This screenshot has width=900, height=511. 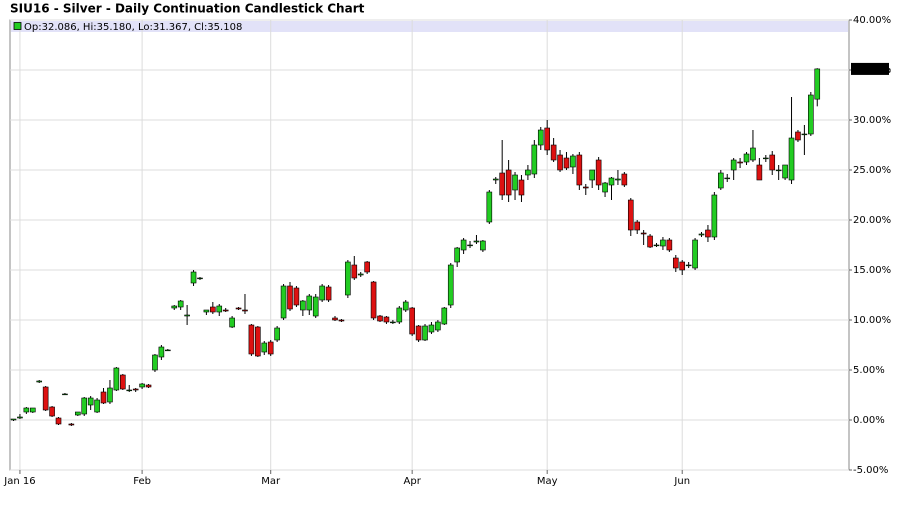 What do you see at coordinates (872, 320) in the screenshot?
I see `y-tick-label: 10.00%` at bounding box center [872, 320].